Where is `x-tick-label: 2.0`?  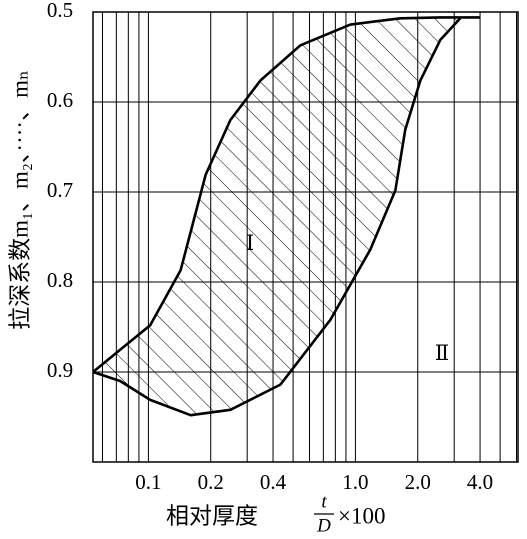
x-tick-label: 2.0 is located at coordinates (418, 482).